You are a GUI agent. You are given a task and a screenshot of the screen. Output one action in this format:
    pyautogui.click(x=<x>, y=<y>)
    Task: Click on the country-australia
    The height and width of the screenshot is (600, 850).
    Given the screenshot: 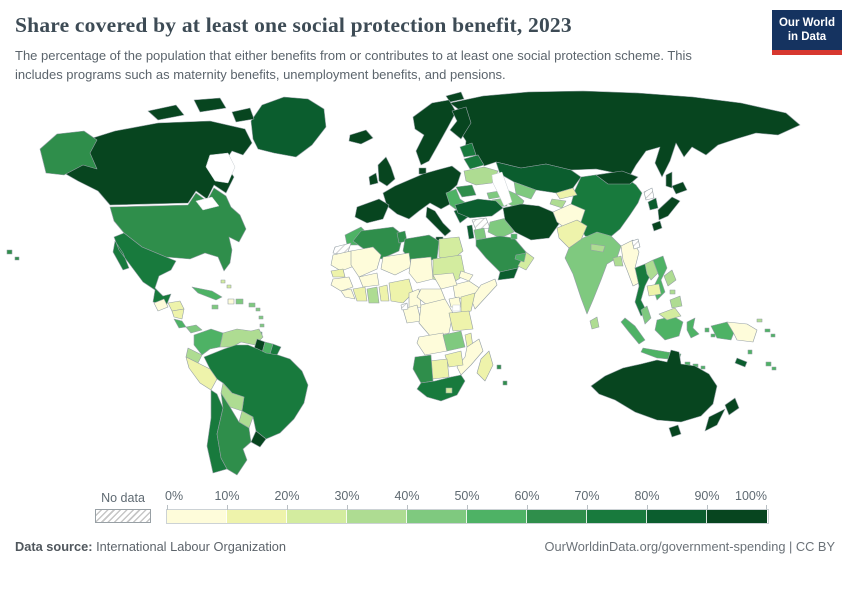 What is the action you would take?
    pyautogui.click(x=654, y=386)
    